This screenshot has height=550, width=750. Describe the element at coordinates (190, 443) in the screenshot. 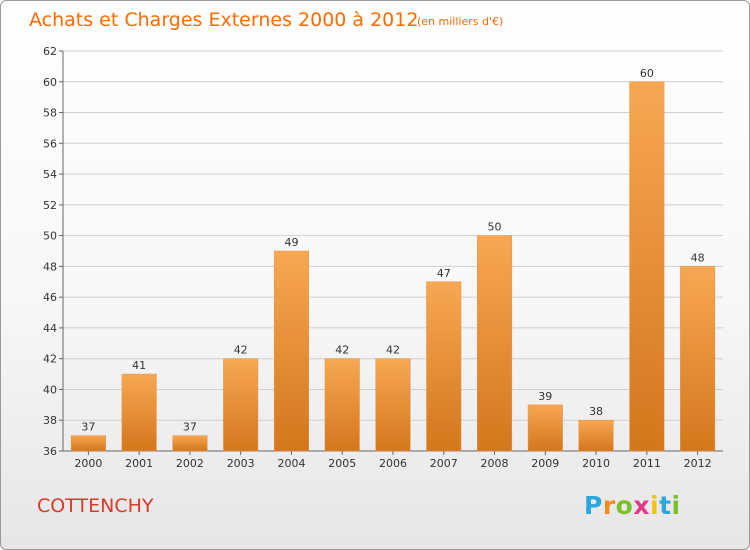

I see `bar-2002` at that location.